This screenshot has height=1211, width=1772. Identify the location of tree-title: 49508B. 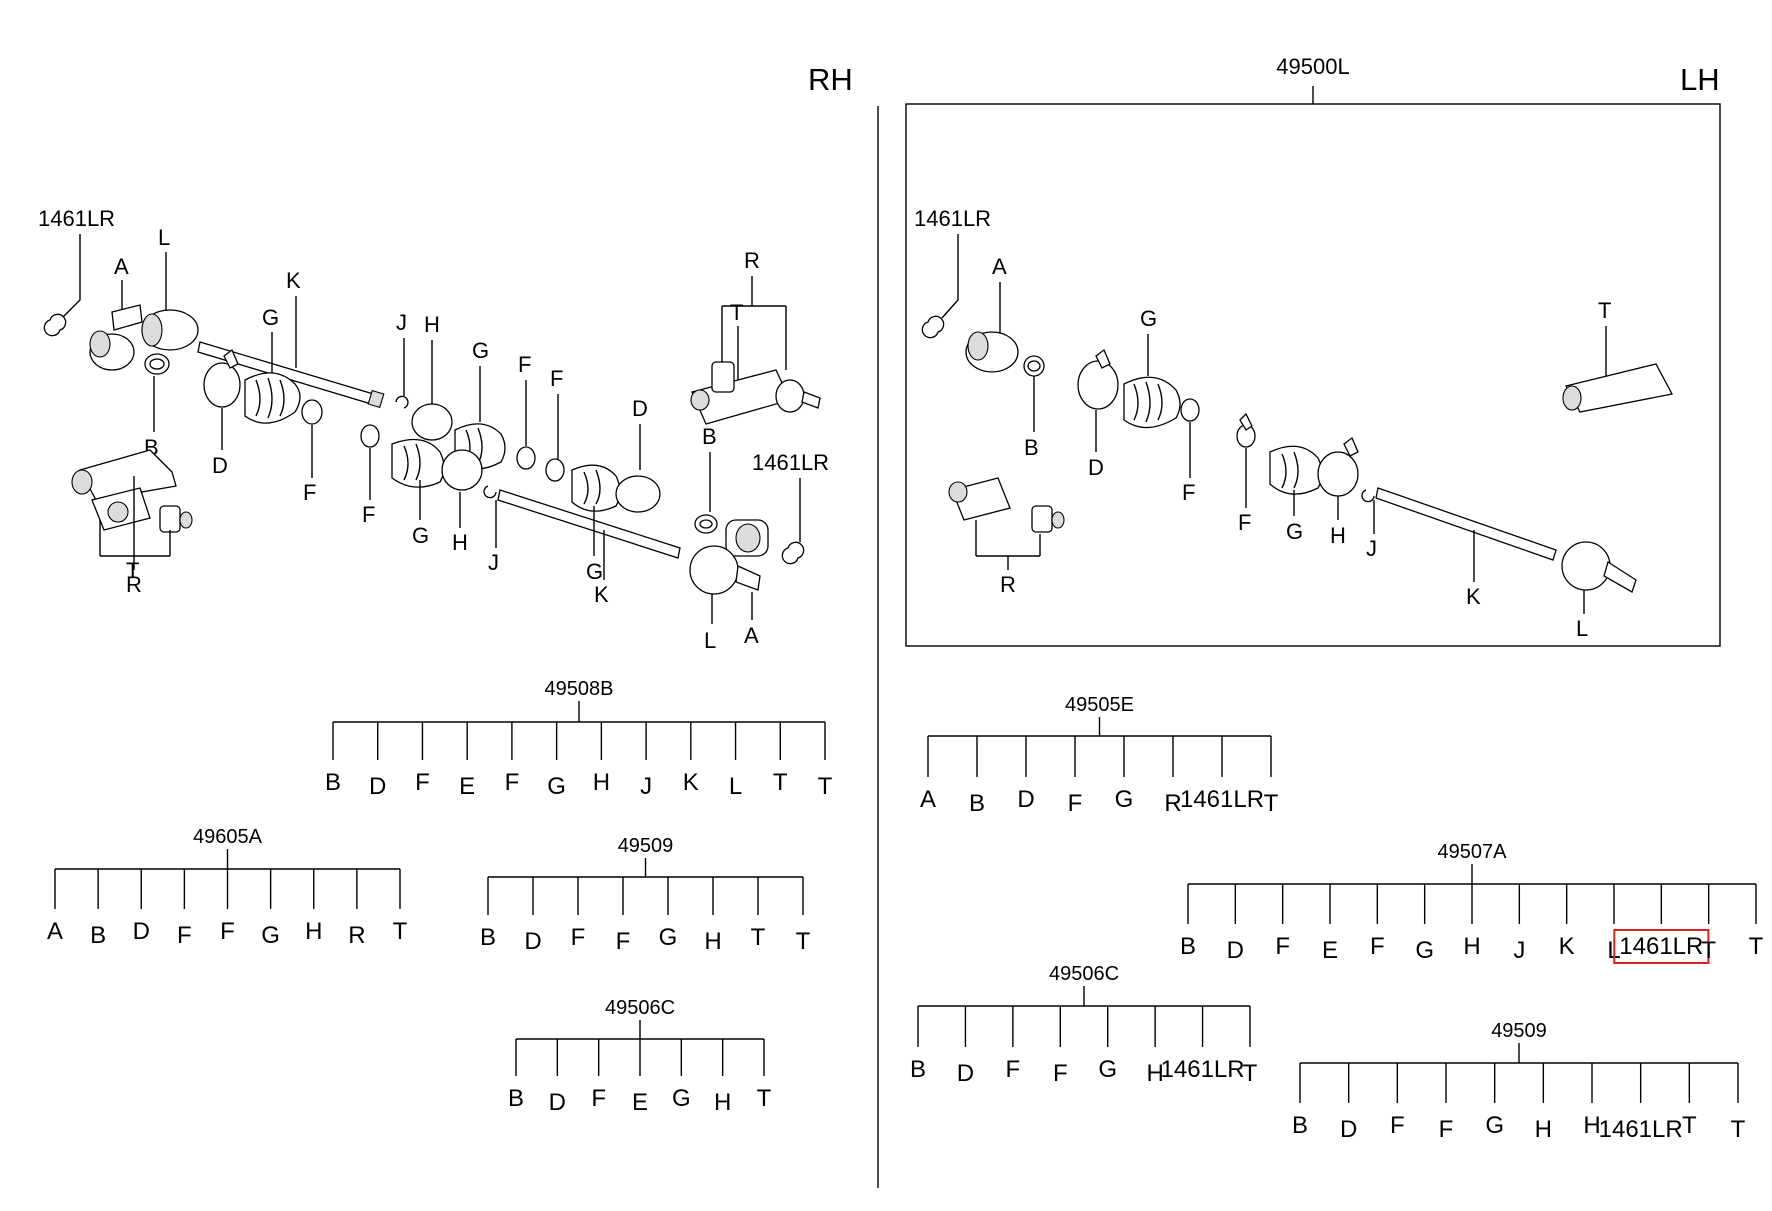
(579, 689).